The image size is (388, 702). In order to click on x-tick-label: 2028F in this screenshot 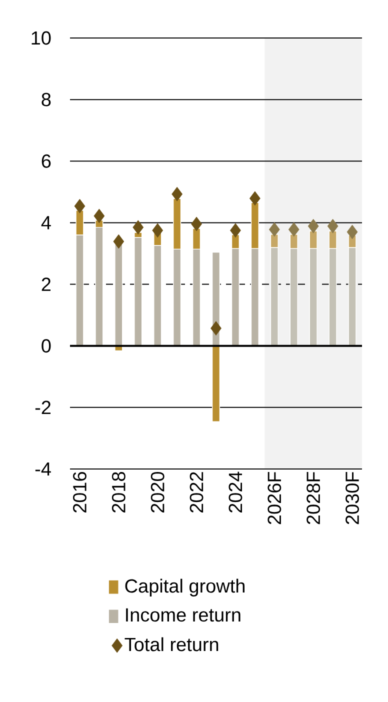, I will do `click(313, 498)`.